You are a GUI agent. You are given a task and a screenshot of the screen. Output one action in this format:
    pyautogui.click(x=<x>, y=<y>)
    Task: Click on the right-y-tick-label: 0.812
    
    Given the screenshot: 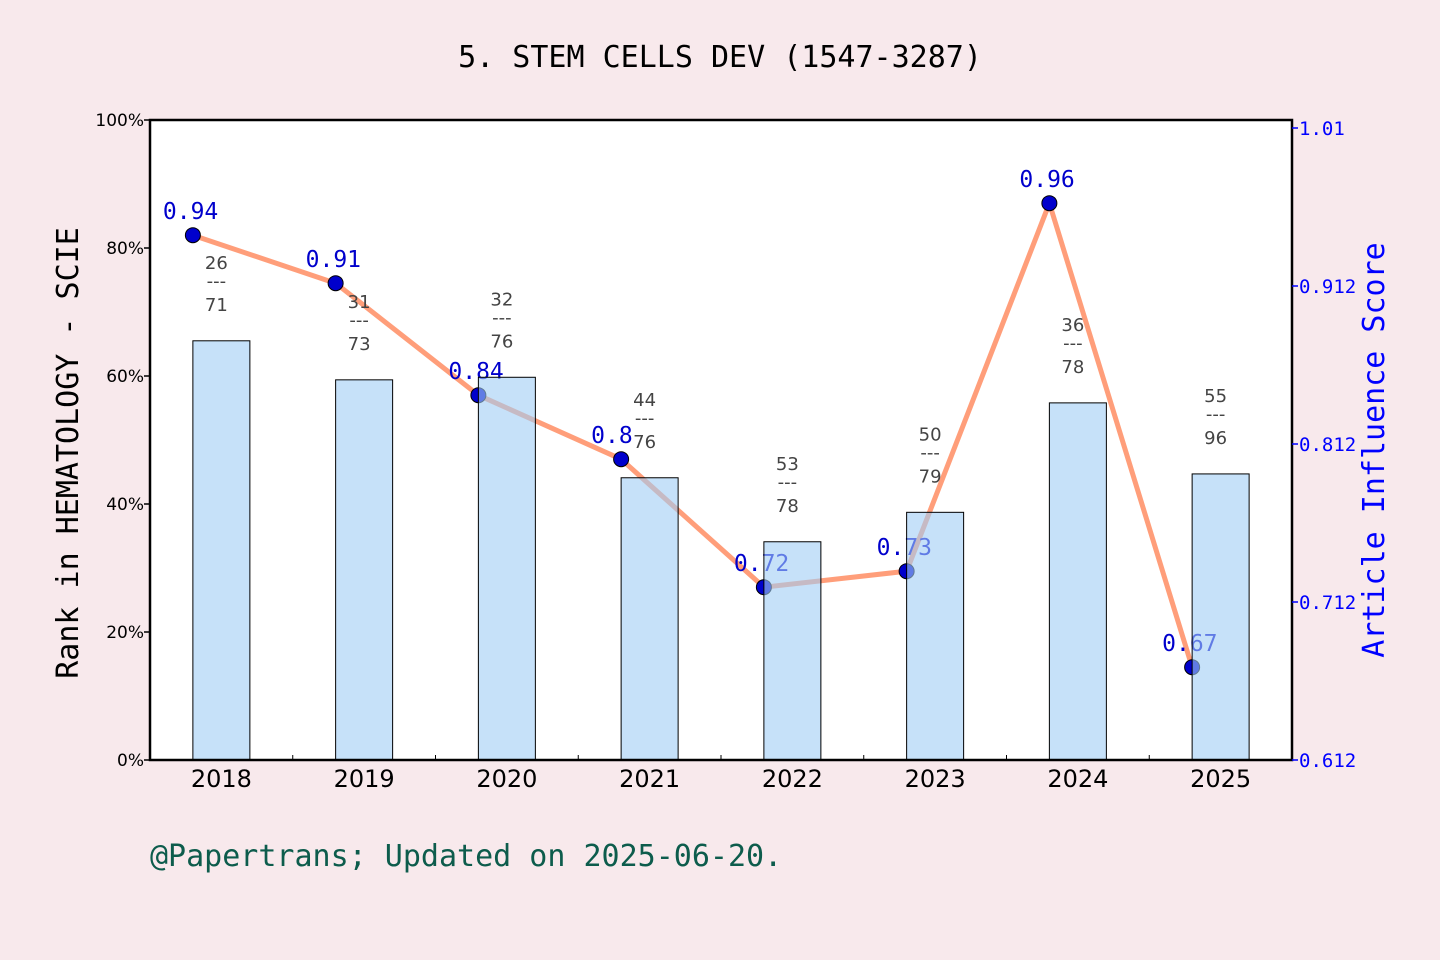 What is the action you would take?
    pyautogui.click(x=1327, y=445)
    